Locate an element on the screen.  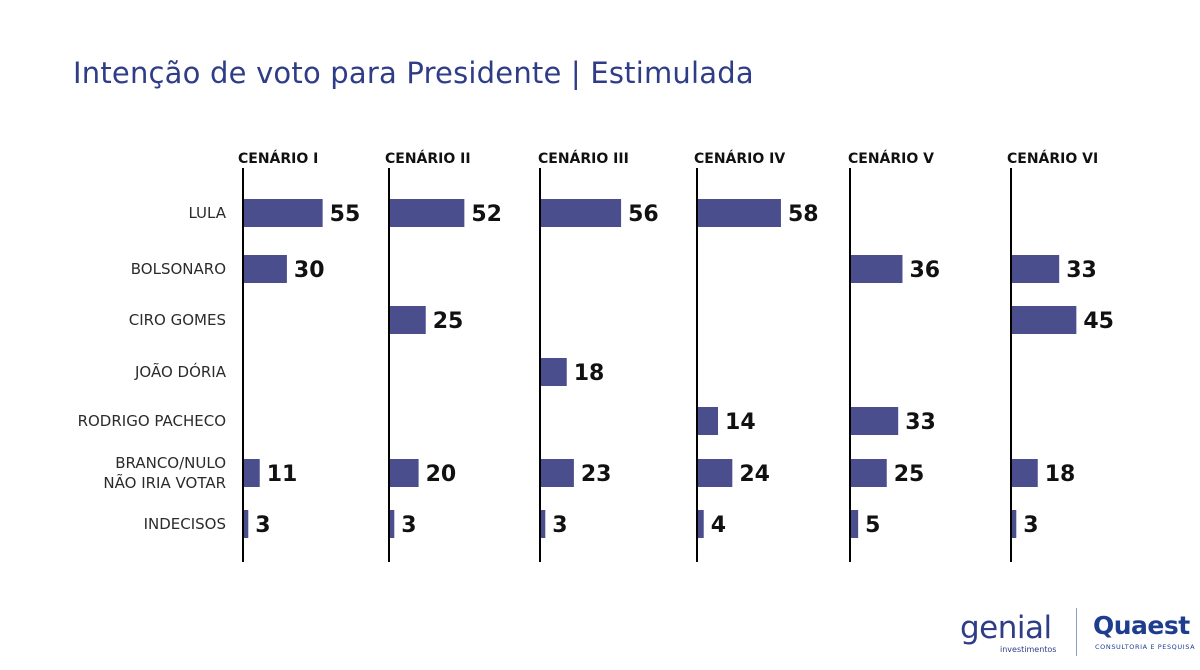
category-label: INDECISOS is located at coordinates (185, 524).